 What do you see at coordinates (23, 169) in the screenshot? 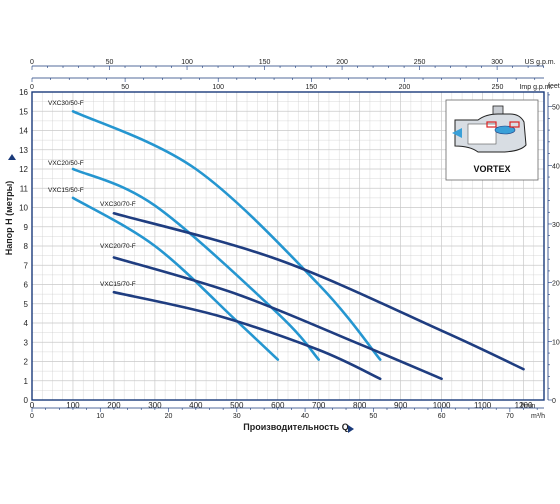
I see `y-tick-label: 12` at bounding box center [23, 169].